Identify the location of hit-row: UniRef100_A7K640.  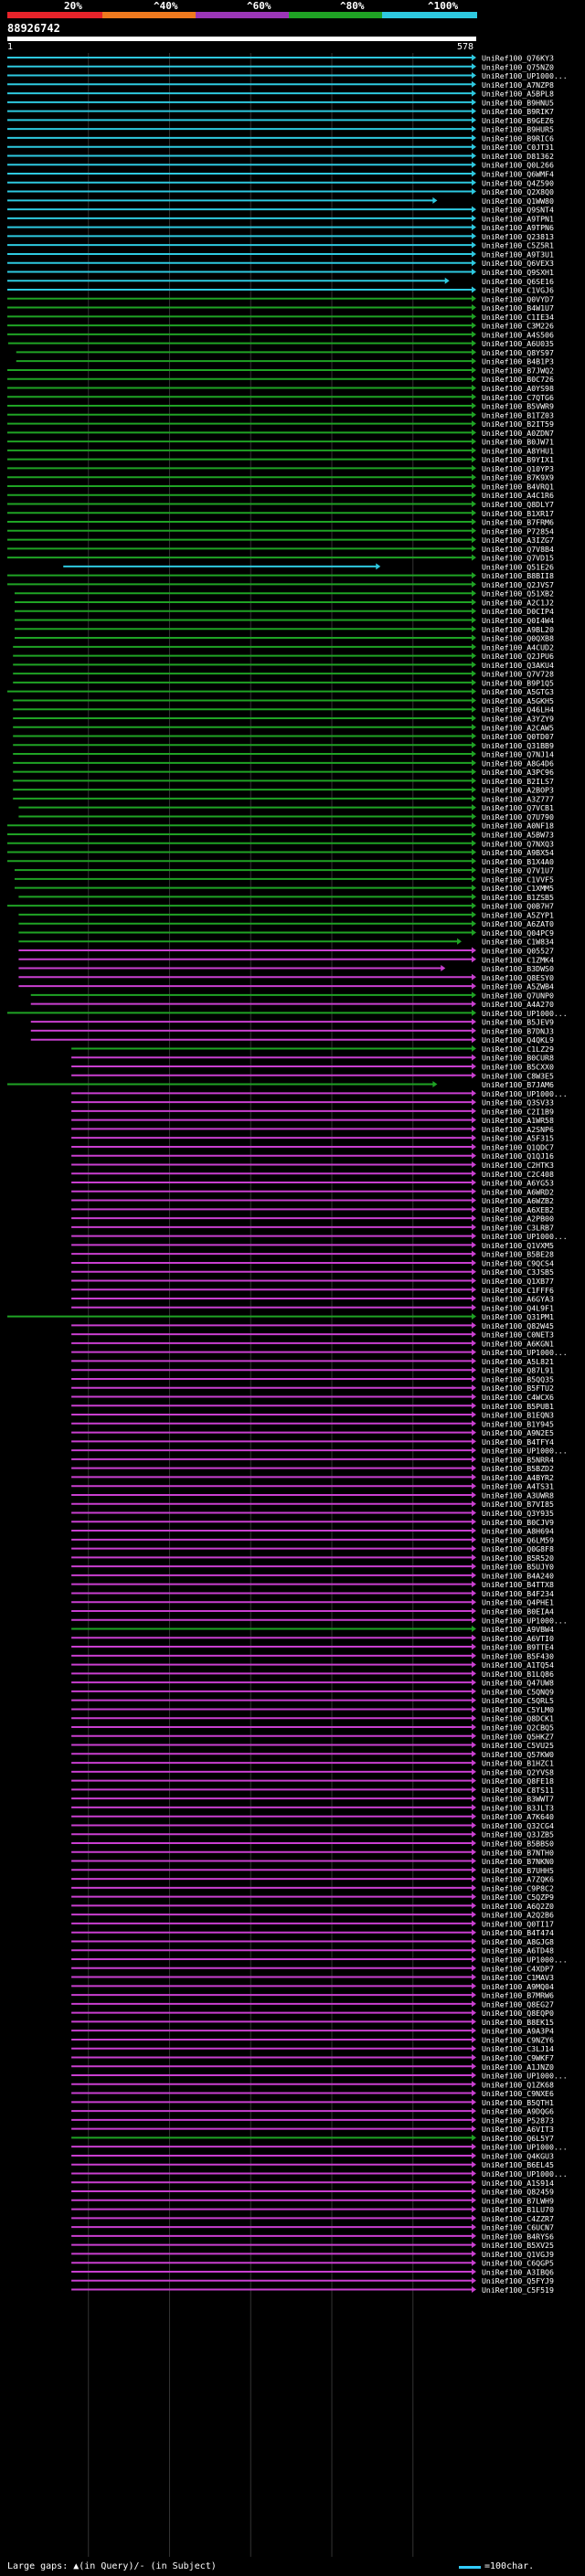
(313, 1816).